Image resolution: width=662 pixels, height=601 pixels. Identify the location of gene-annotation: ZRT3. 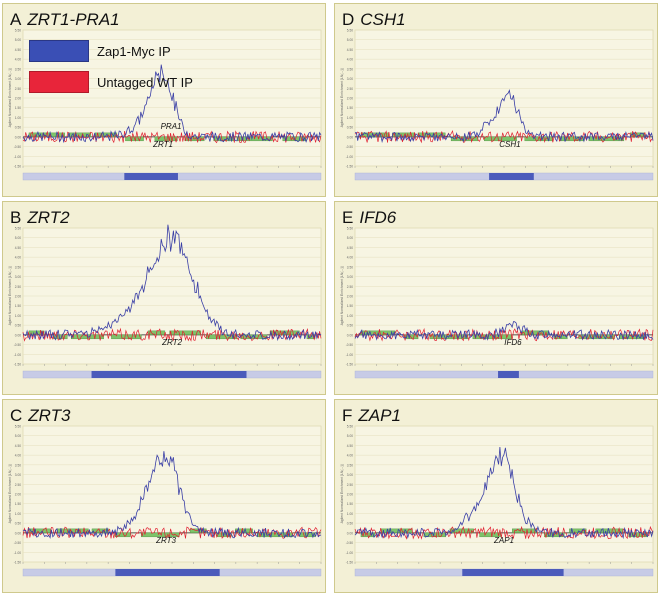
(165, 540).